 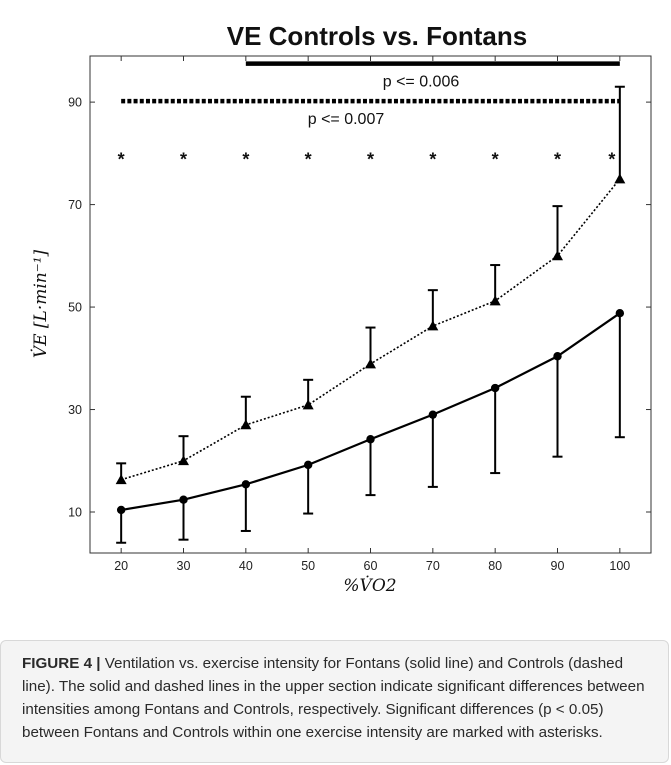 I want to click on significance-label-dashed: p <= 0.007, so click(x=346, y=119).